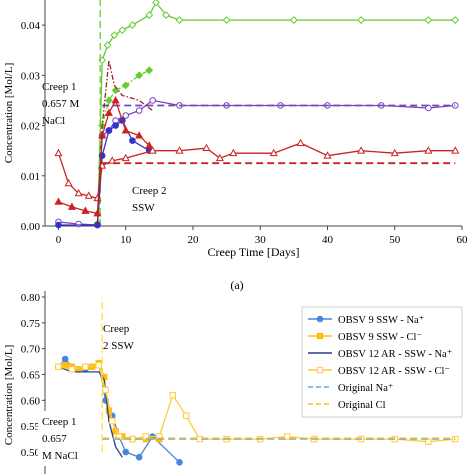 The image size is (474, 474). What do you see at coordinates (53, 121) in the screenshot?
I see `annotation-creep1-salt: NaCl` at bounding box center [53, 121].